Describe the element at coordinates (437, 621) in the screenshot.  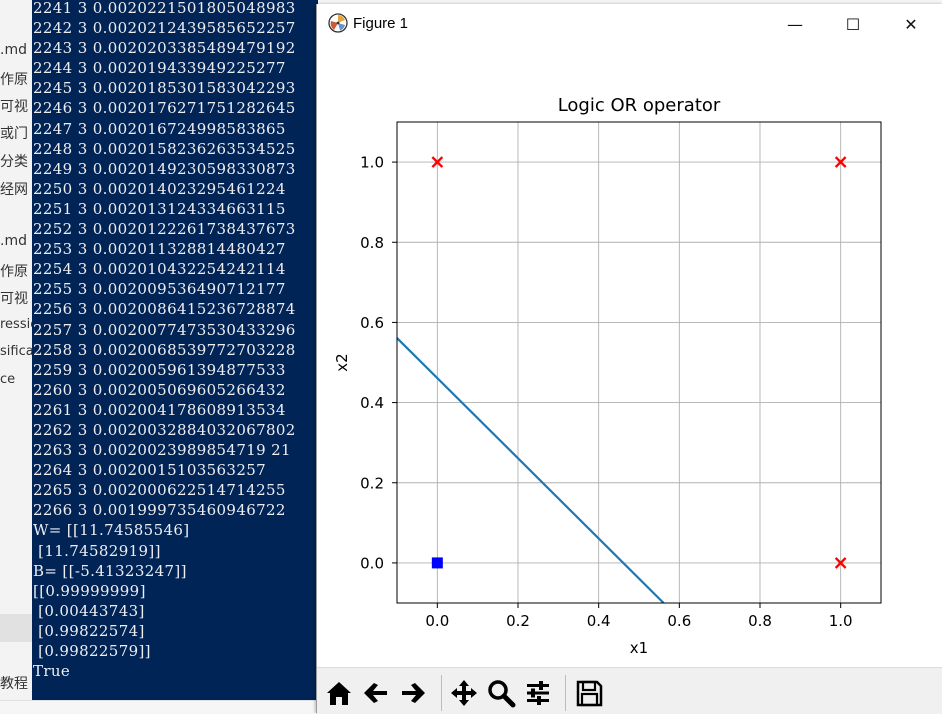
I see `x-tick-label: 0.0` at that location.